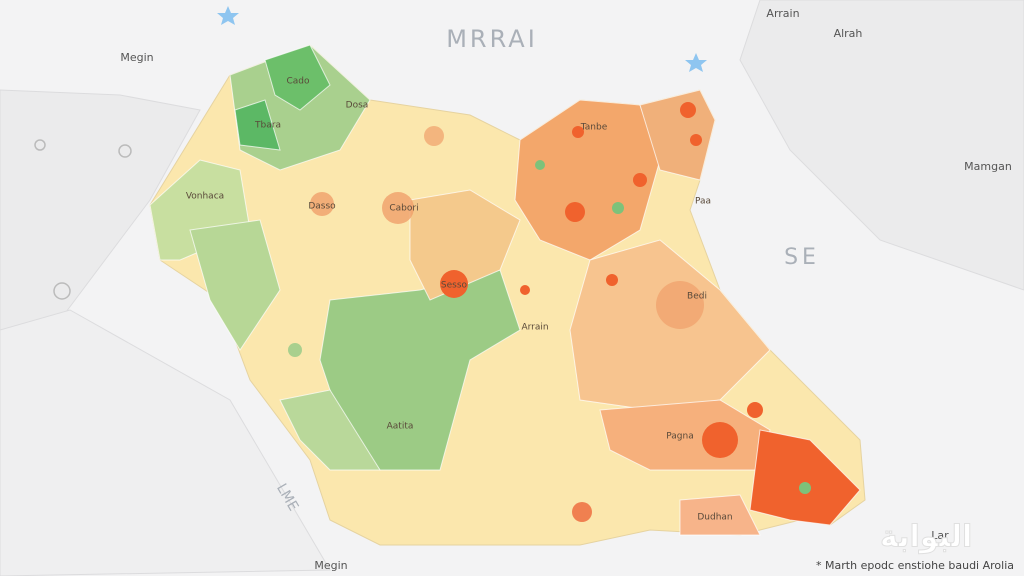 Image resolution: width=1024 pixels, height=576 pixels. Describe the element at coordinates (988, 166) in the screenshot. I see `place-label: Mamgan` at that location.